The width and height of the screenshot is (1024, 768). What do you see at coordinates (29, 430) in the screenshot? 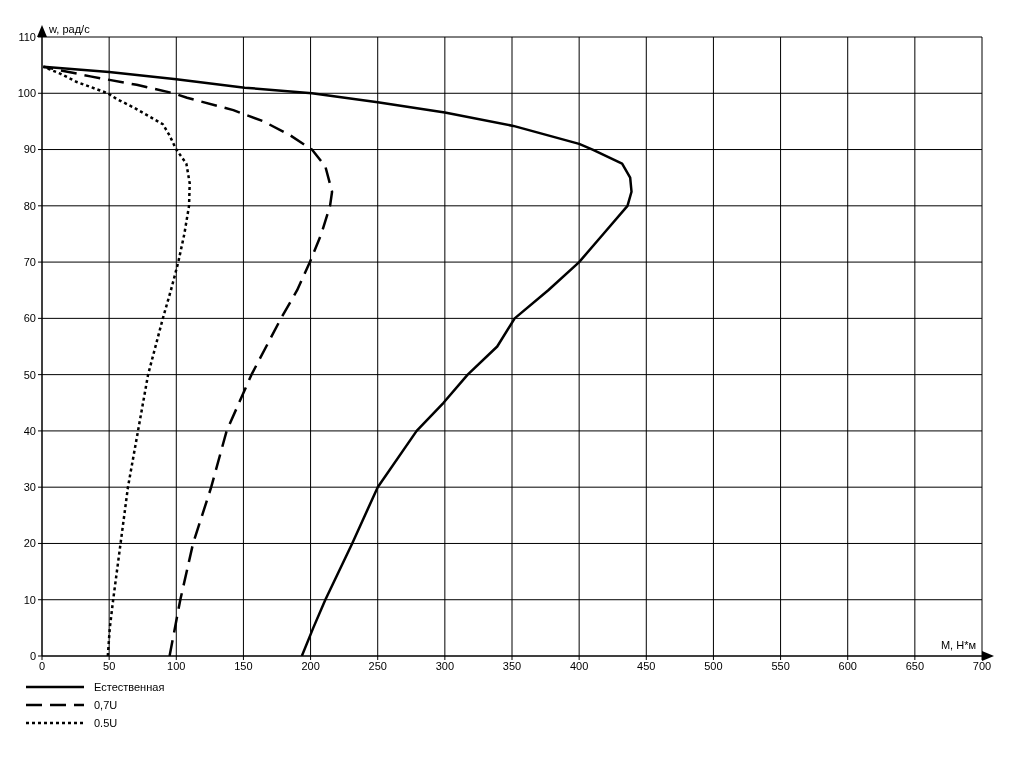
I see `y-tick-label: 40` at bounding box center [29, 430].